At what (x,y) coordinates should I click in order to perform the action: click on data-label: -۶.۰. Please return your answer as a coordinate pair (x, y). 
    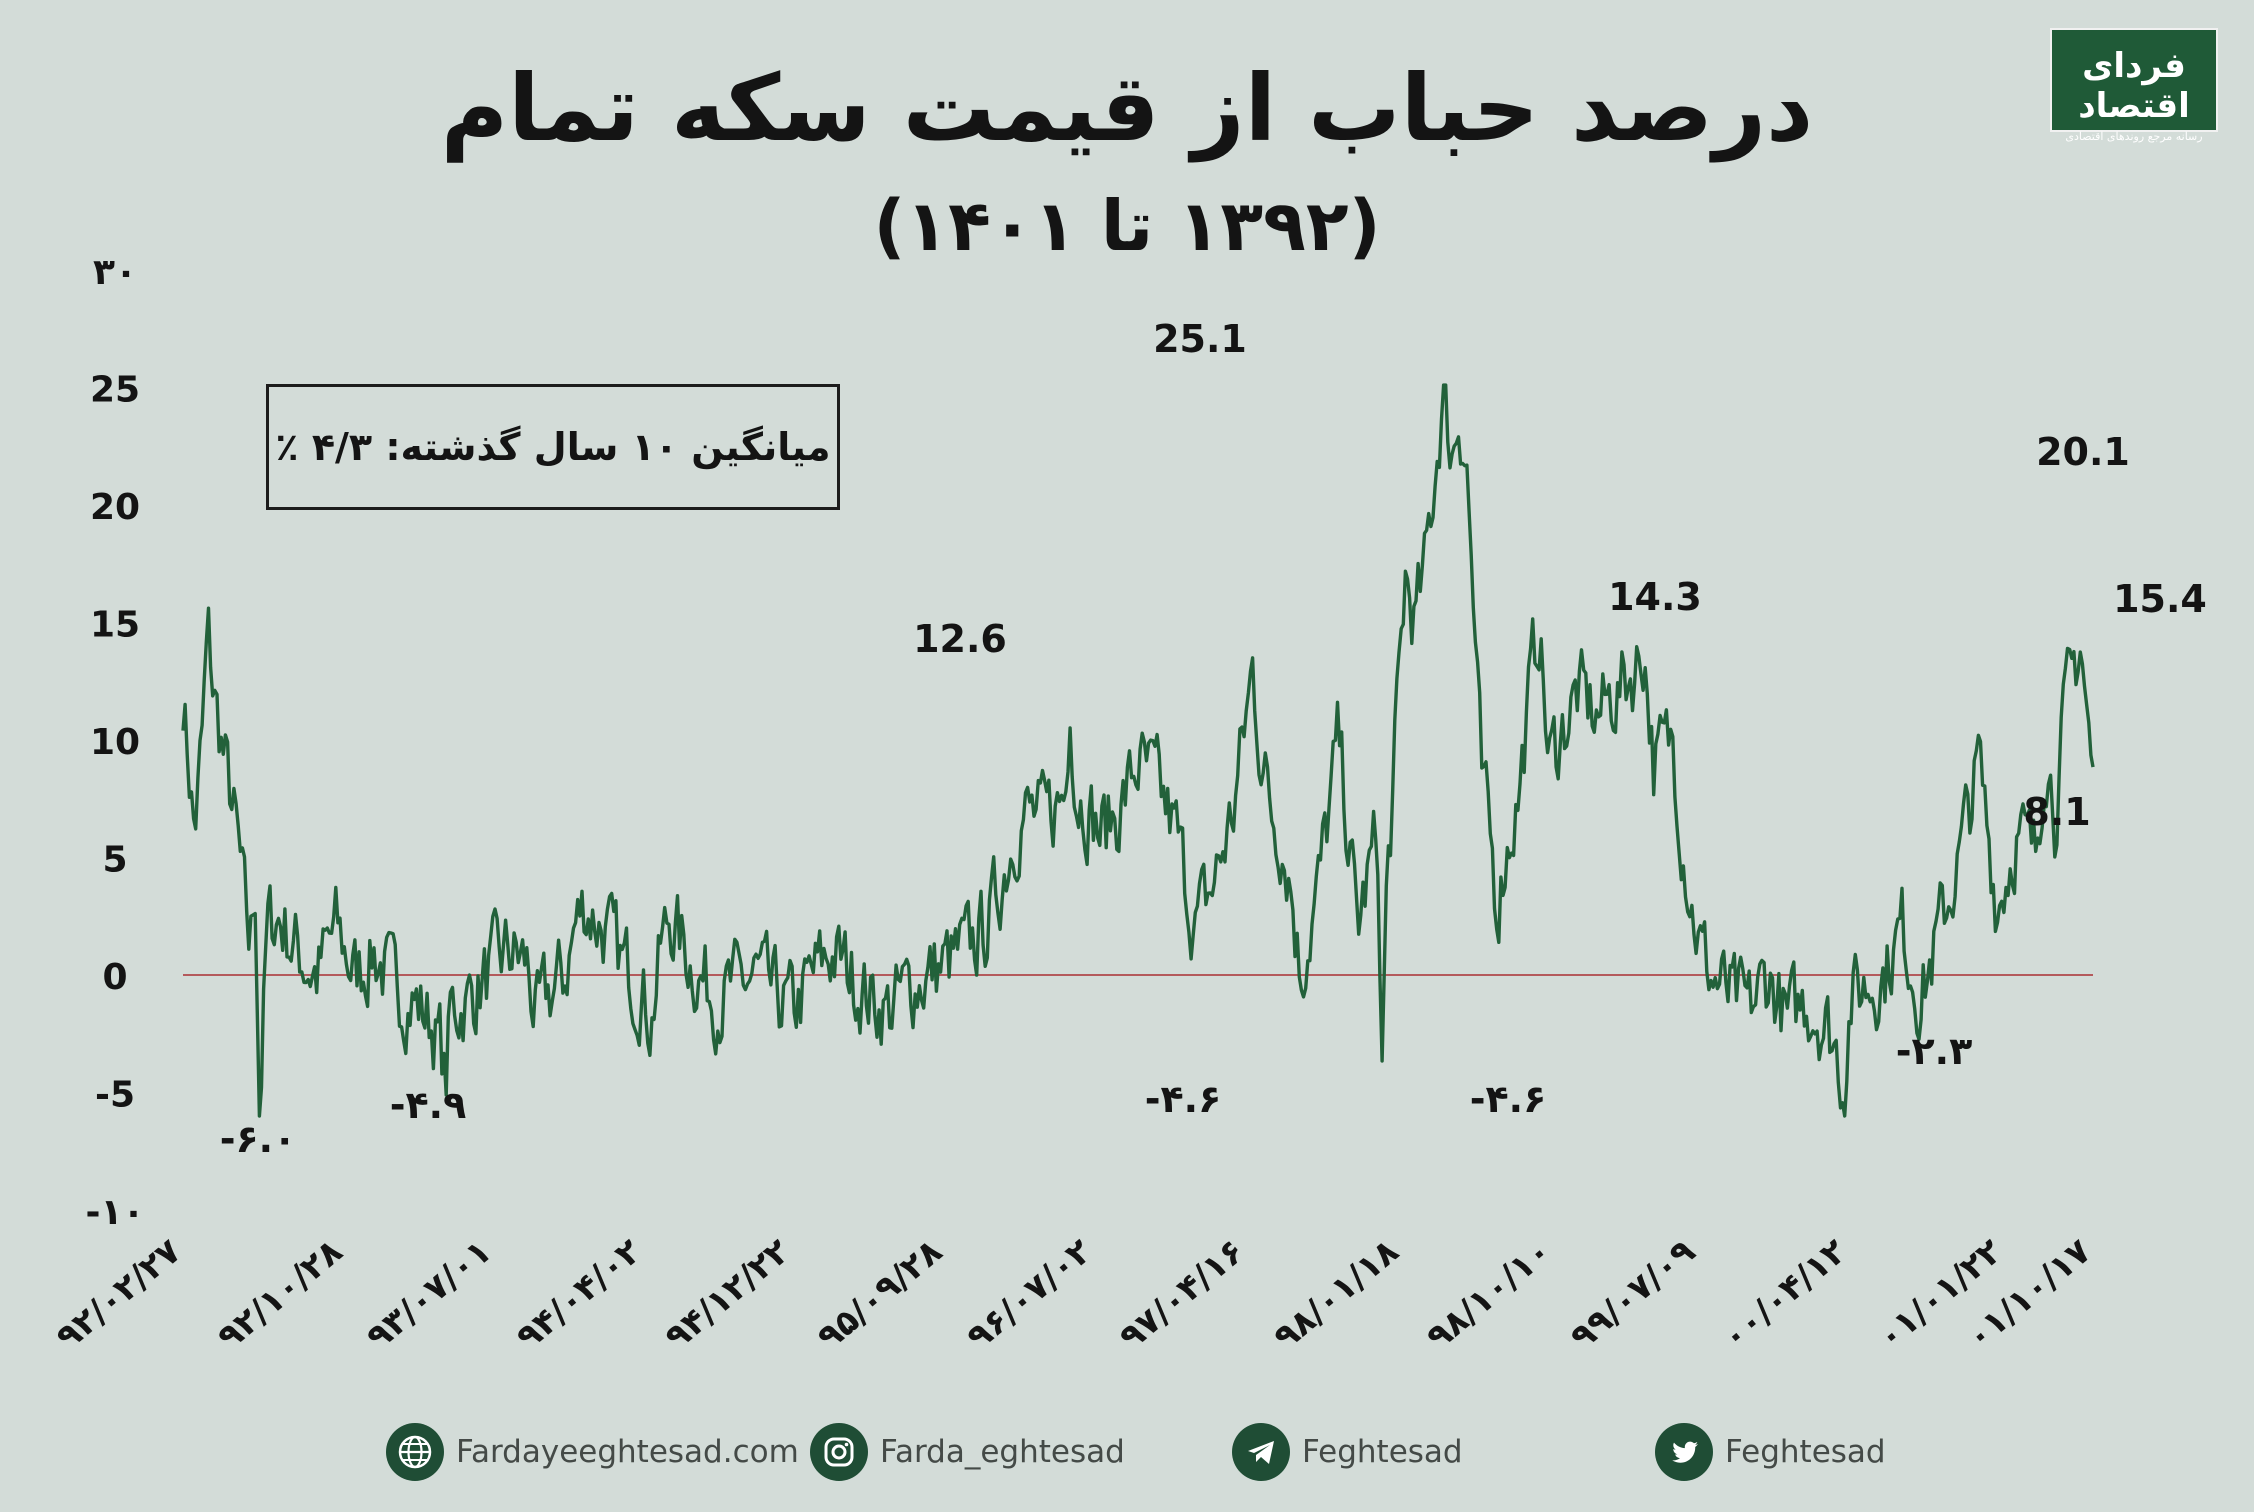
    Looking at the image, I should click on (258, 1139).